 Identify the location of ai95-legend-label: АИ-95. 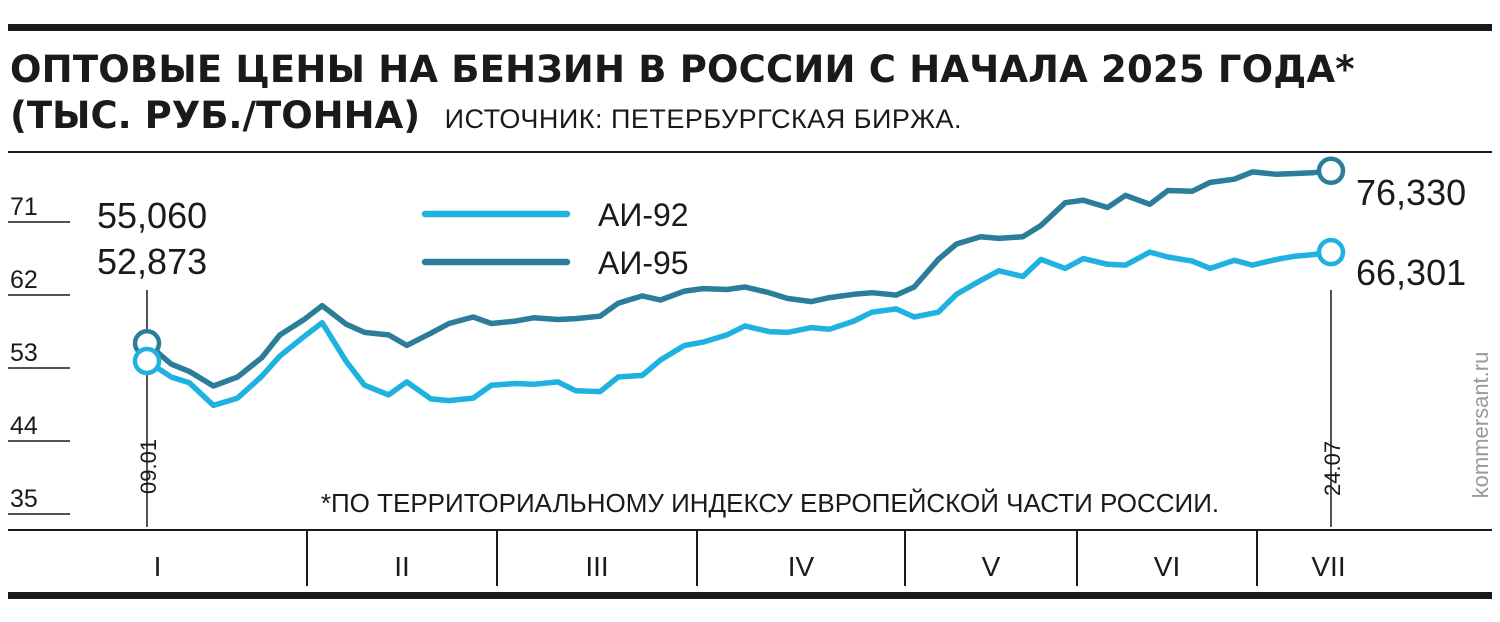
(643, 263).